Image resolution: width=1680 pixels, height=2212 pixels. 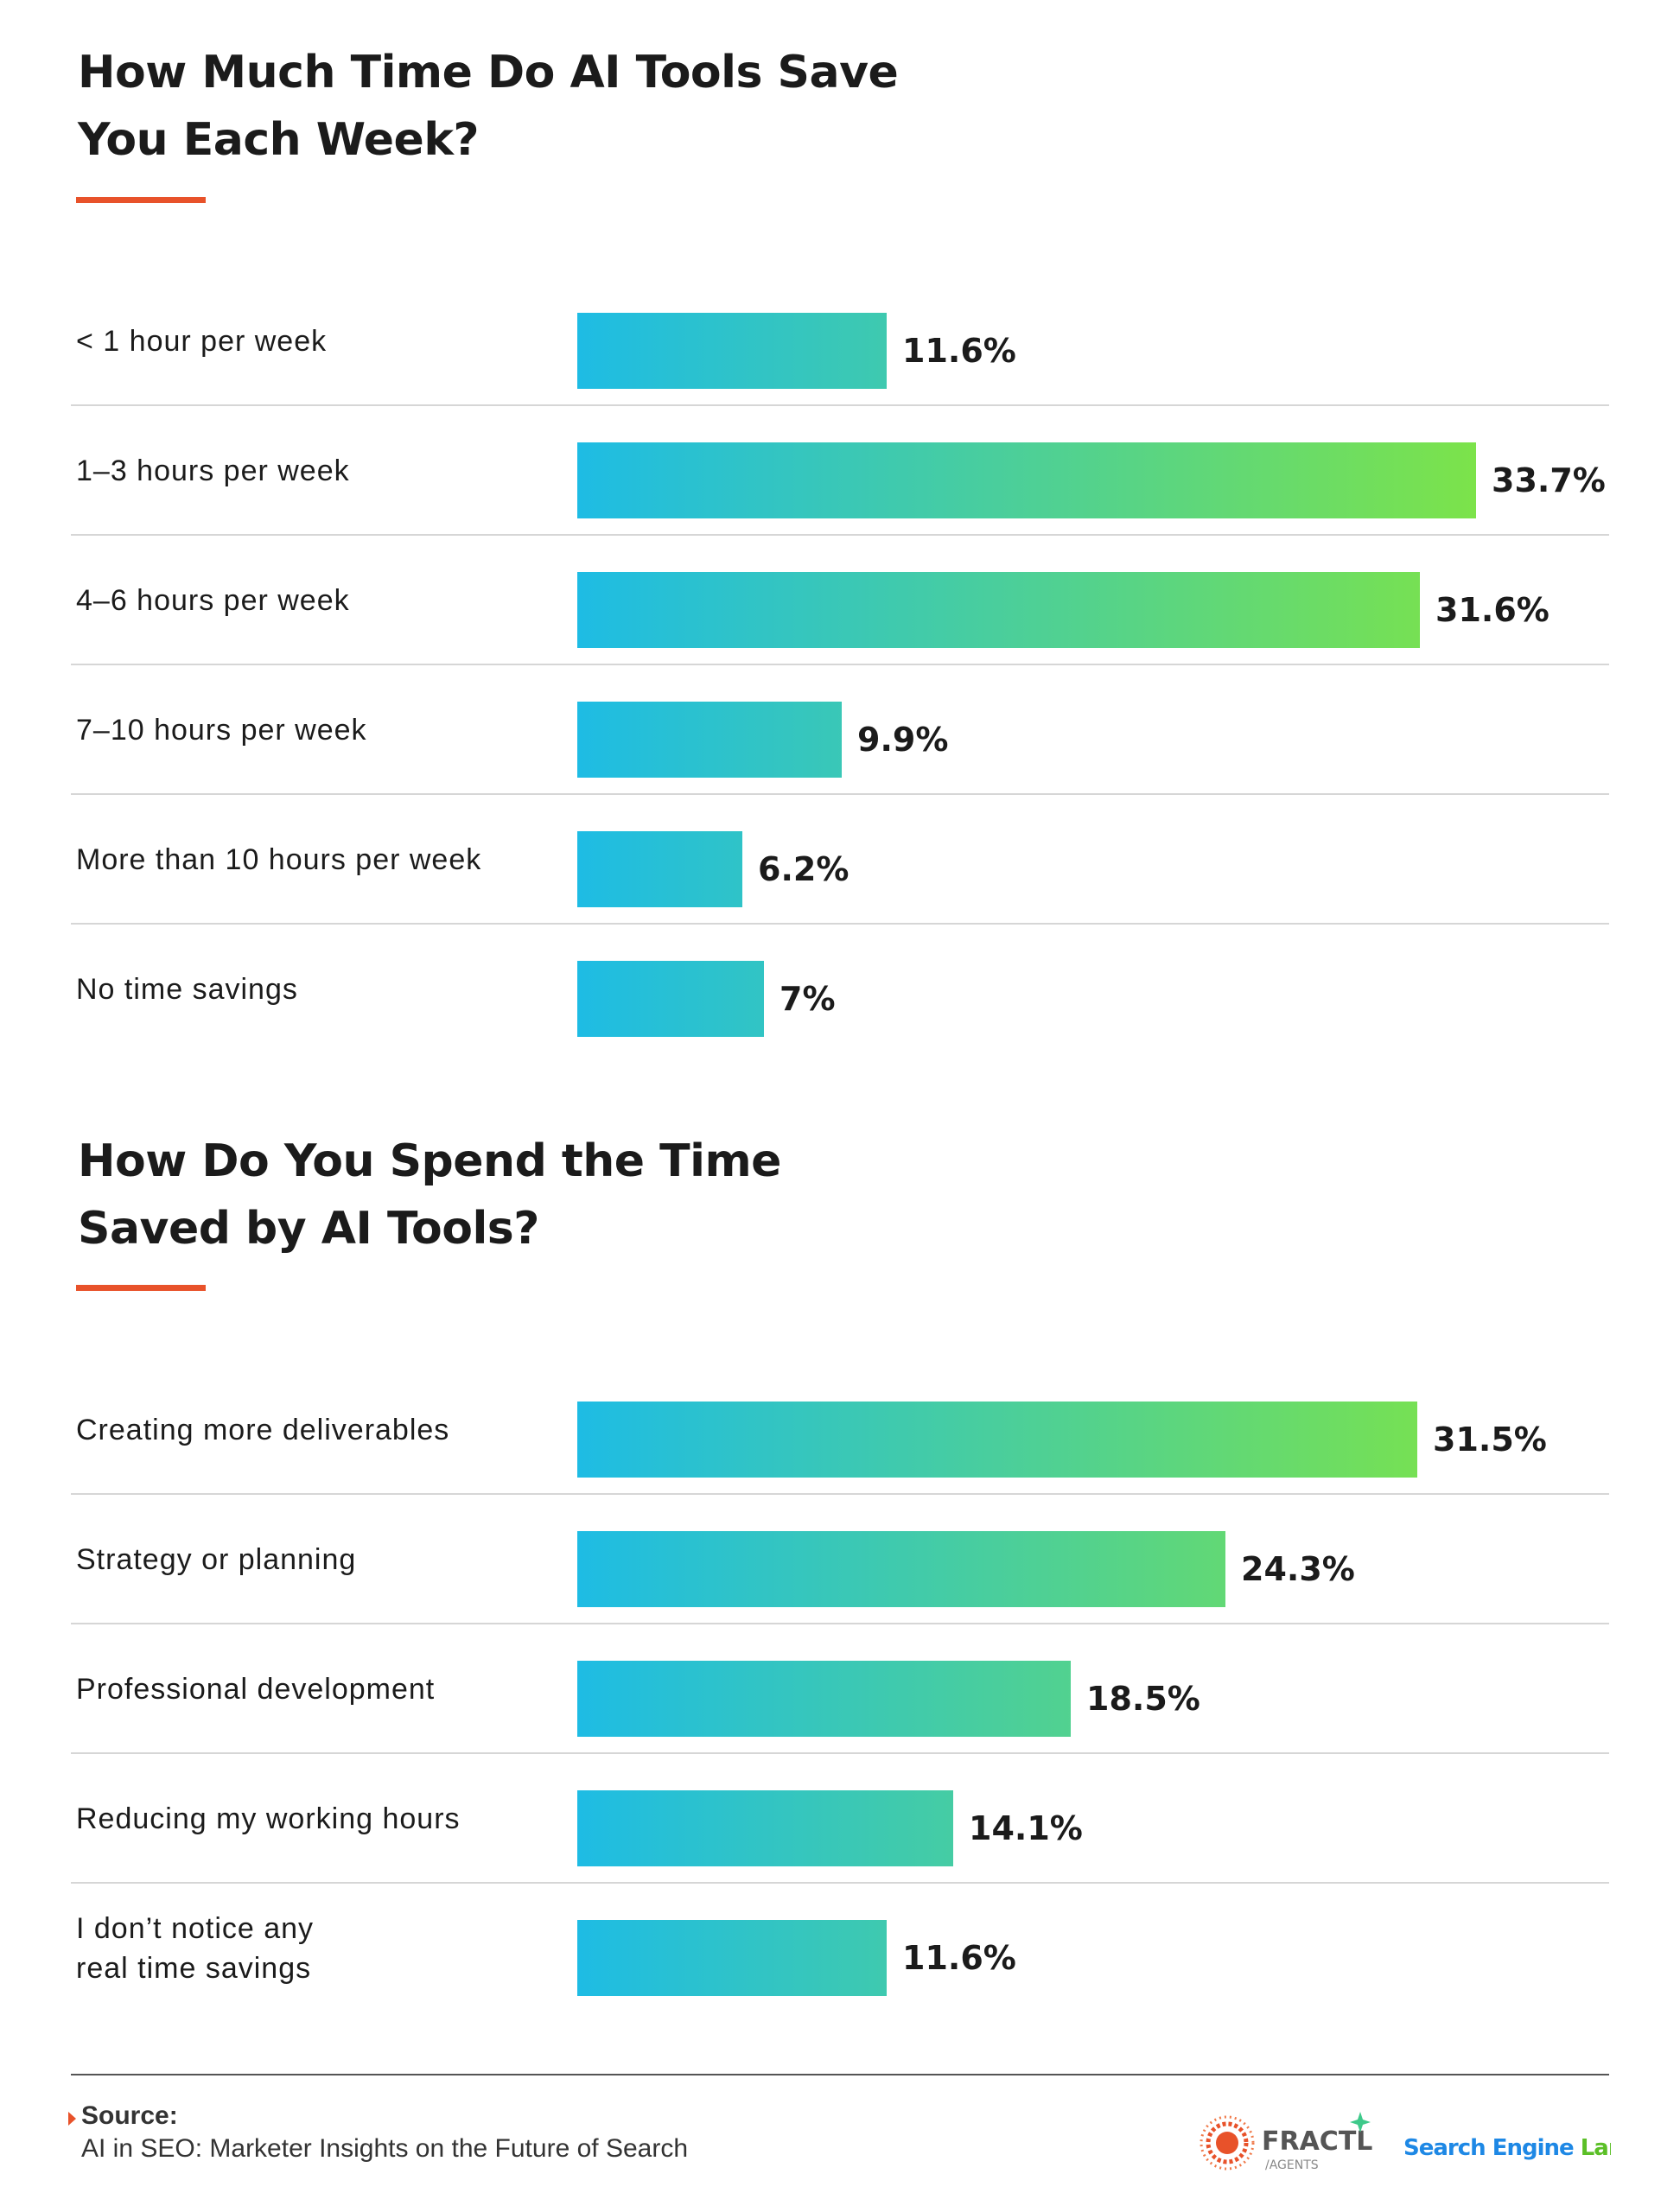 What do you see at coordinates (1091, 740) in the screenshot?
I see `bar-track: 9.9%` at bounding box center [1091, 740].